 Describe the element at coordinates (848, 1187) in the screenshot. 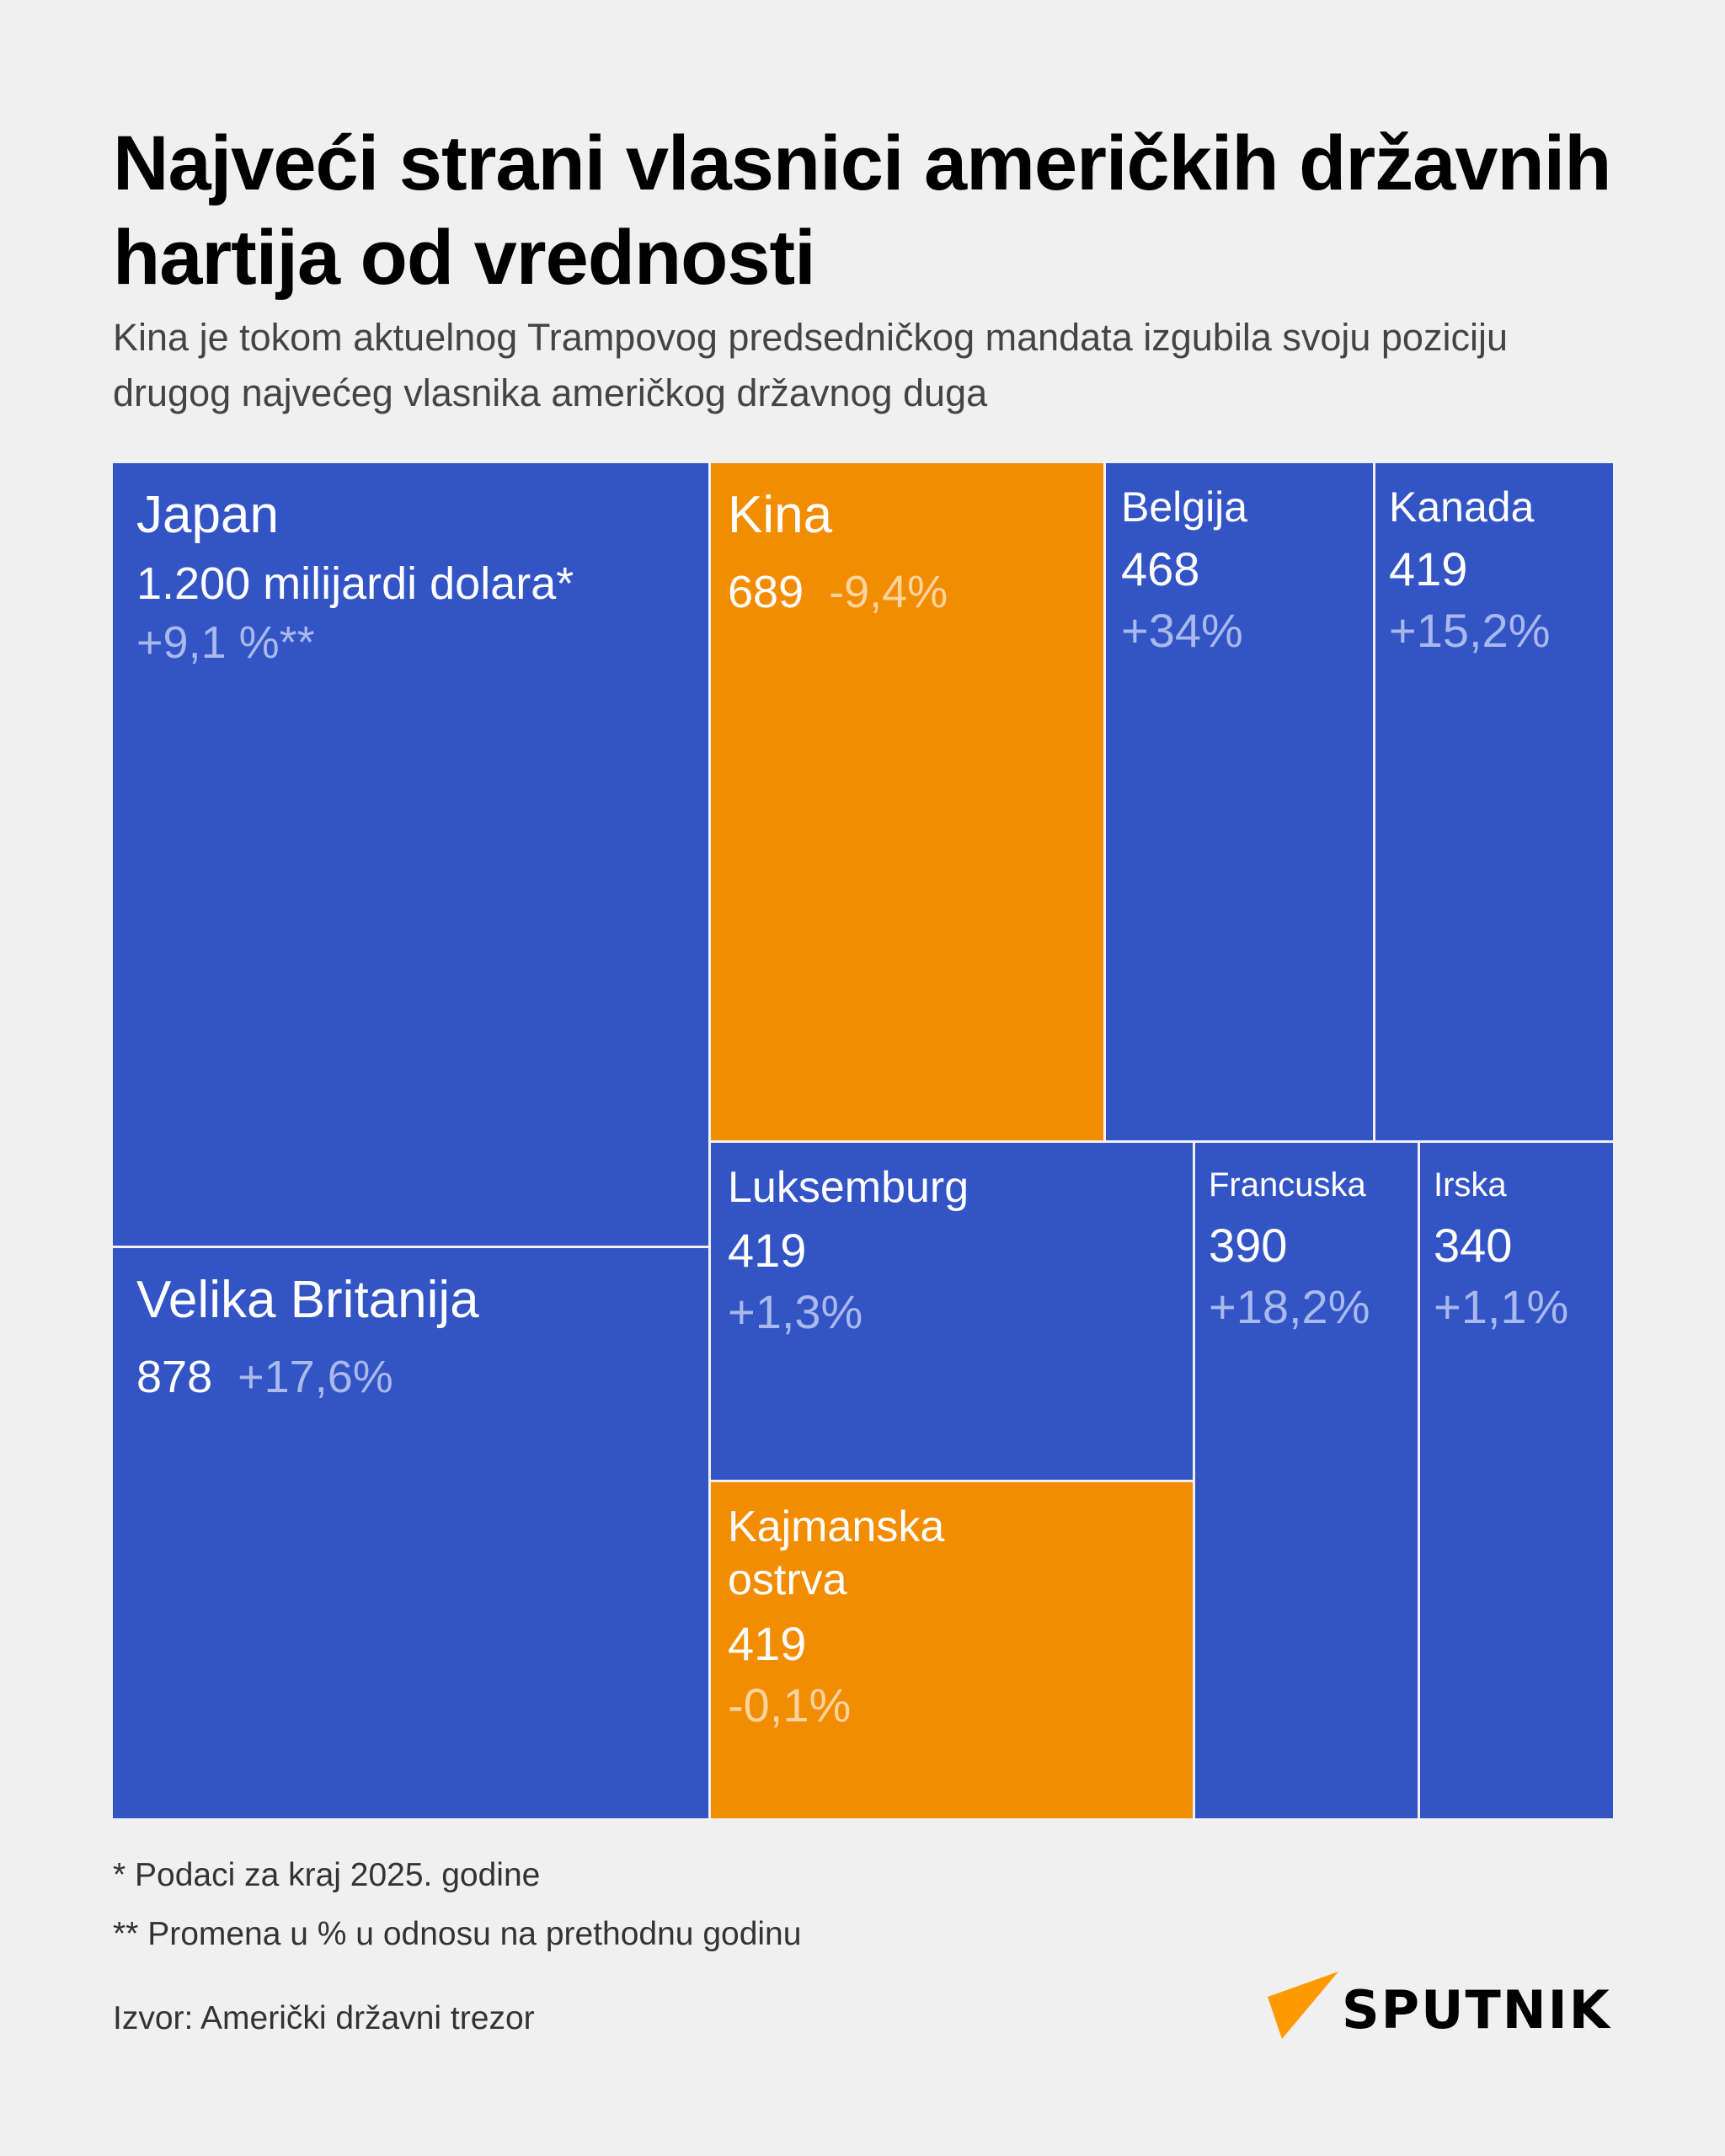

I see `cell-name: Luksemburg` at that location.